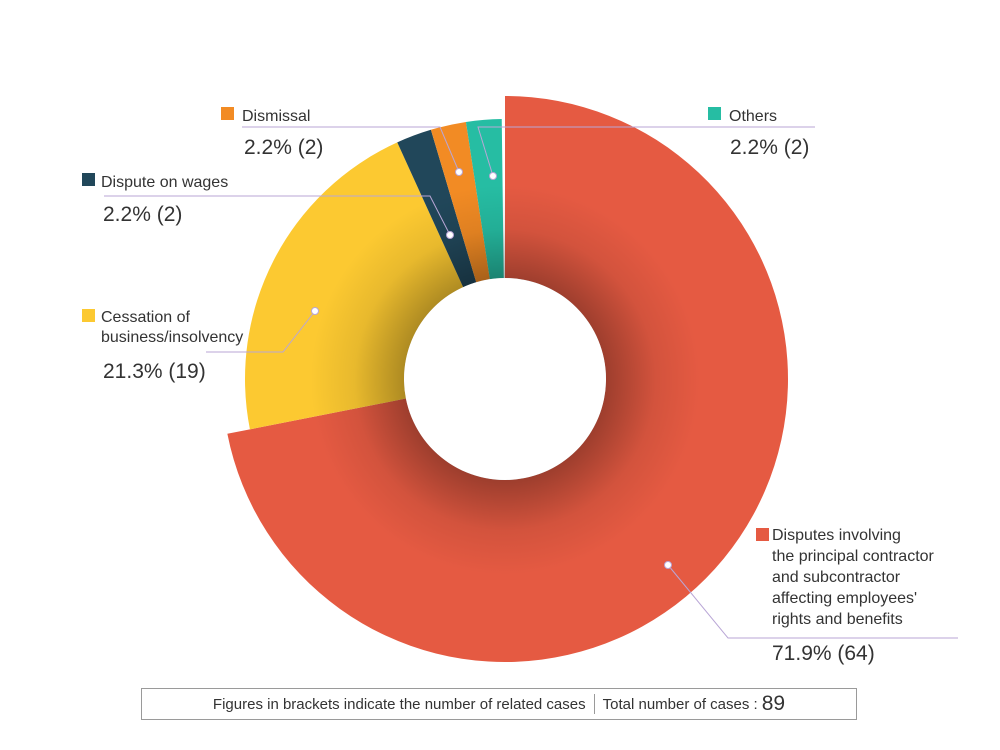  What do you see at coordinates (493, 176) in the screenshot?
I see `leader-dot-others` at bounding box center [493, 176].